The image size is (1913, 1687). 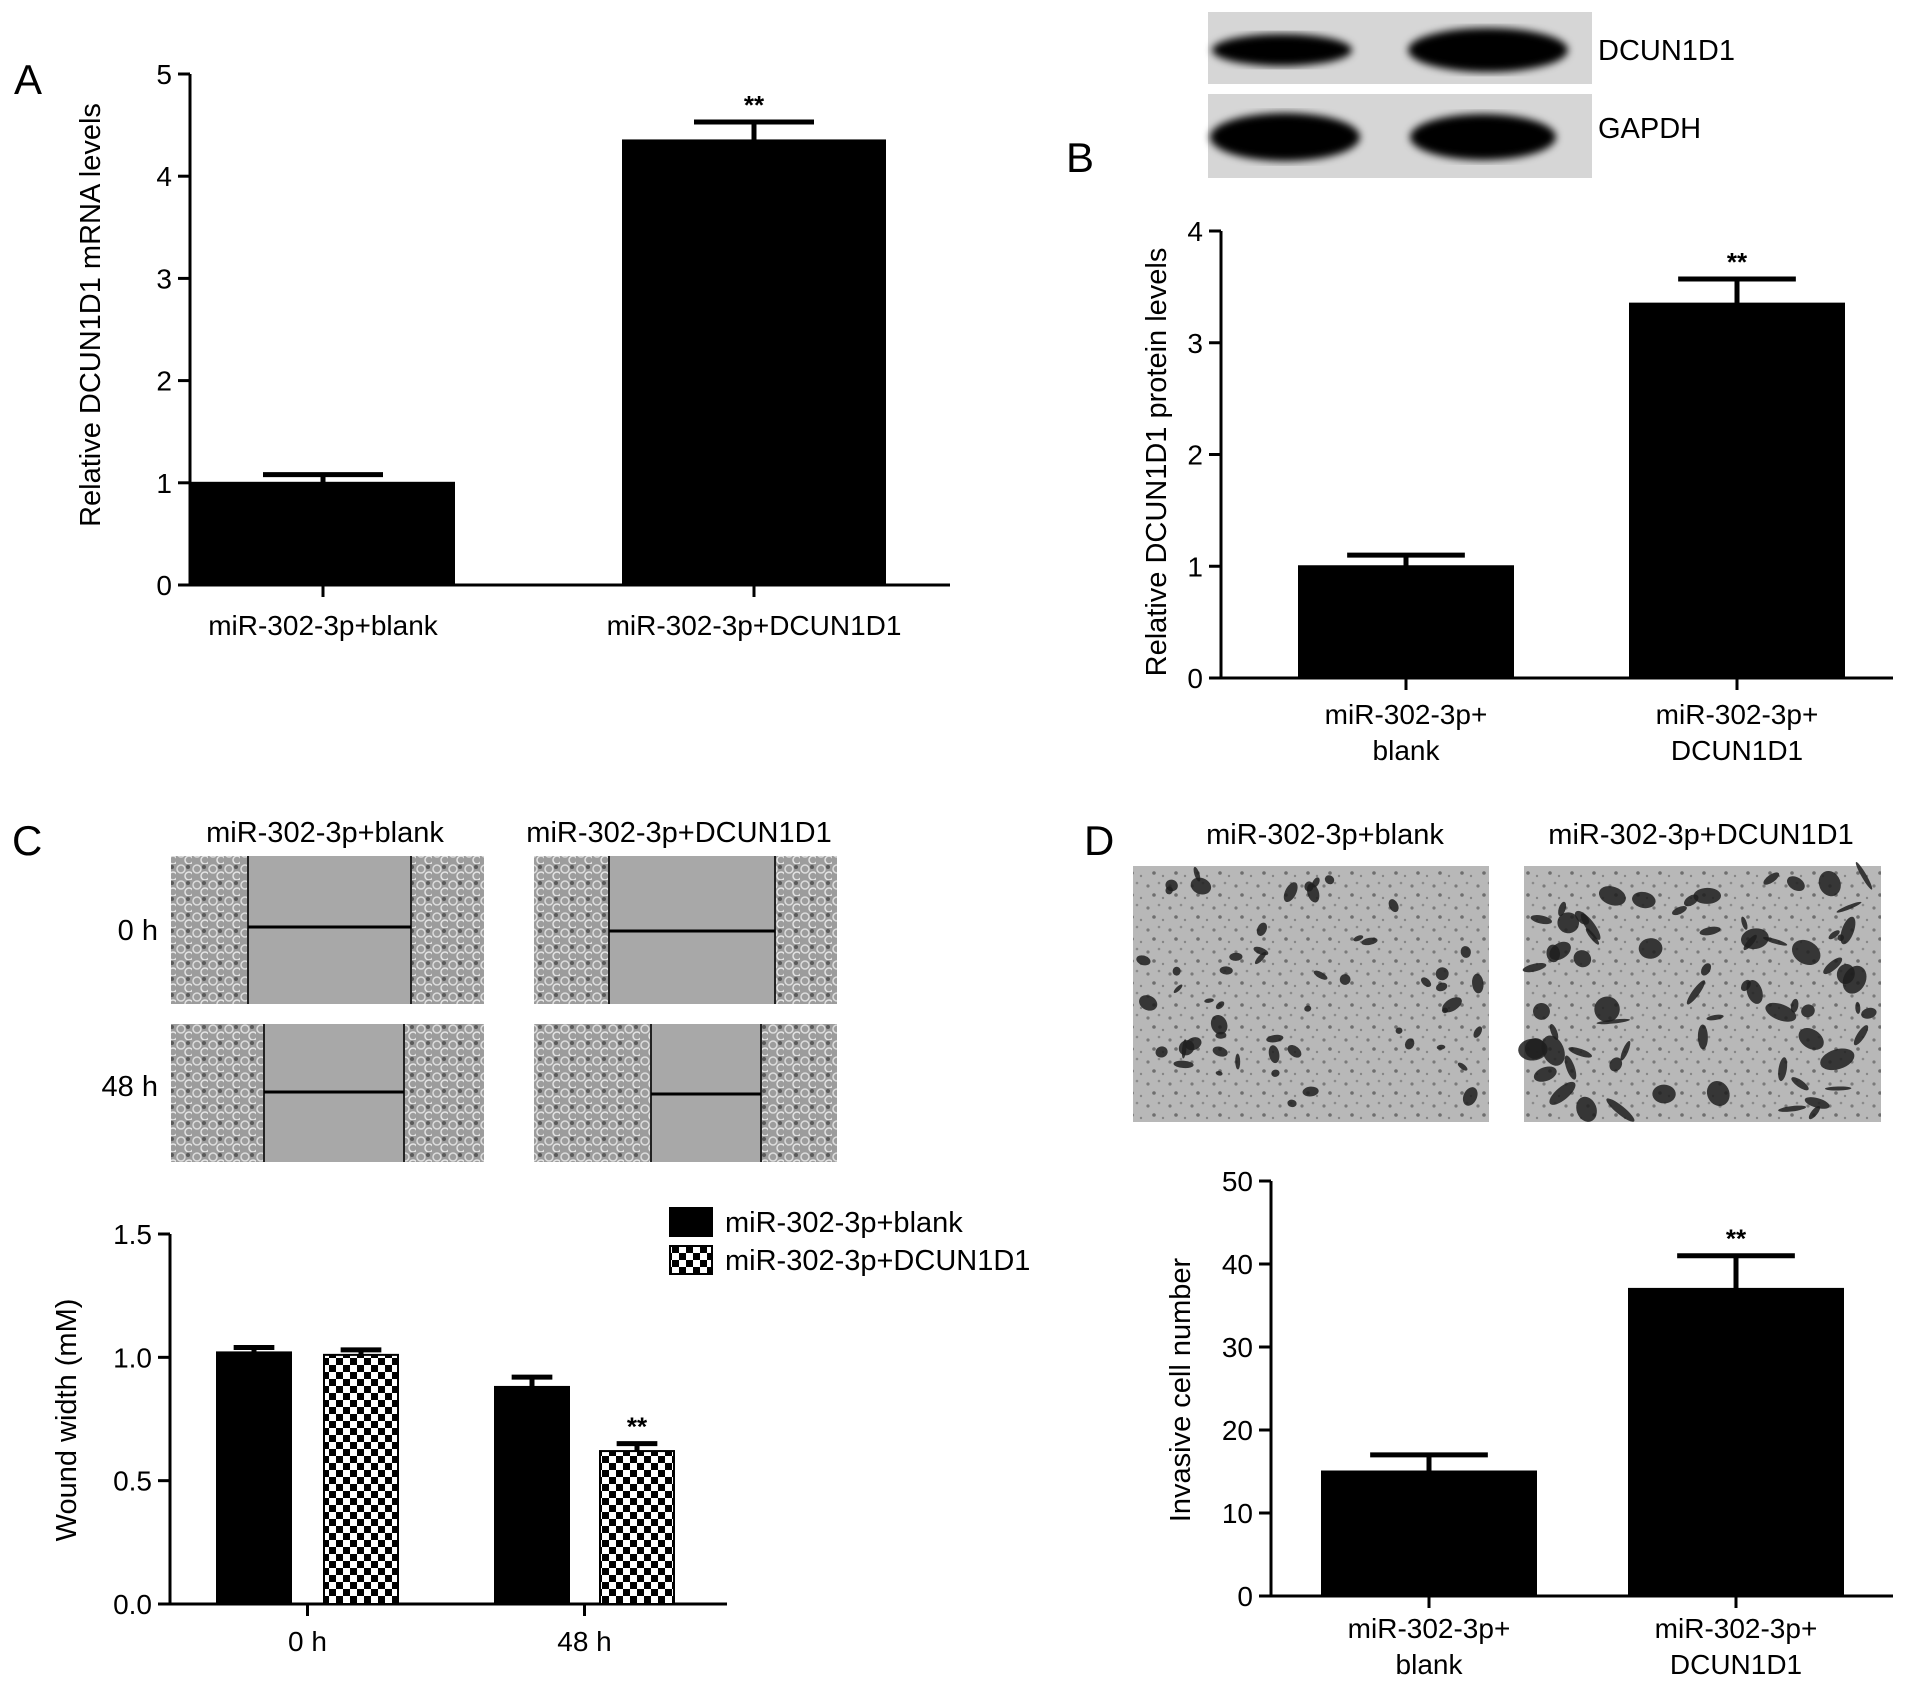 What do you see at coordinates (1325, 835) in the screenshot?
I see `invasion-col-title-blank: miR-302-3p+blank` at bounding box center [1325, 835].